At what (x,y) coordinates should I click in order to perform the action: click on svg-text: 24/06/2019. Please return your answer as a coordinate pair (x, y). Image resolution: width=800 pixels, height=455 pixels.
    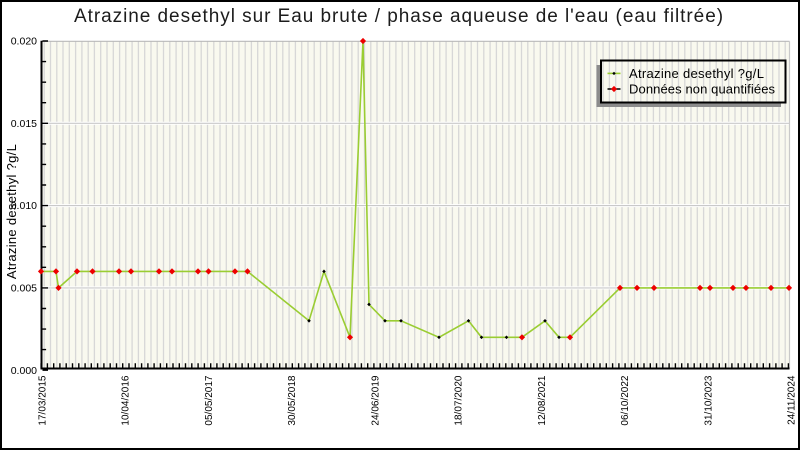
    Looking at the image, I should click on (375, 400).